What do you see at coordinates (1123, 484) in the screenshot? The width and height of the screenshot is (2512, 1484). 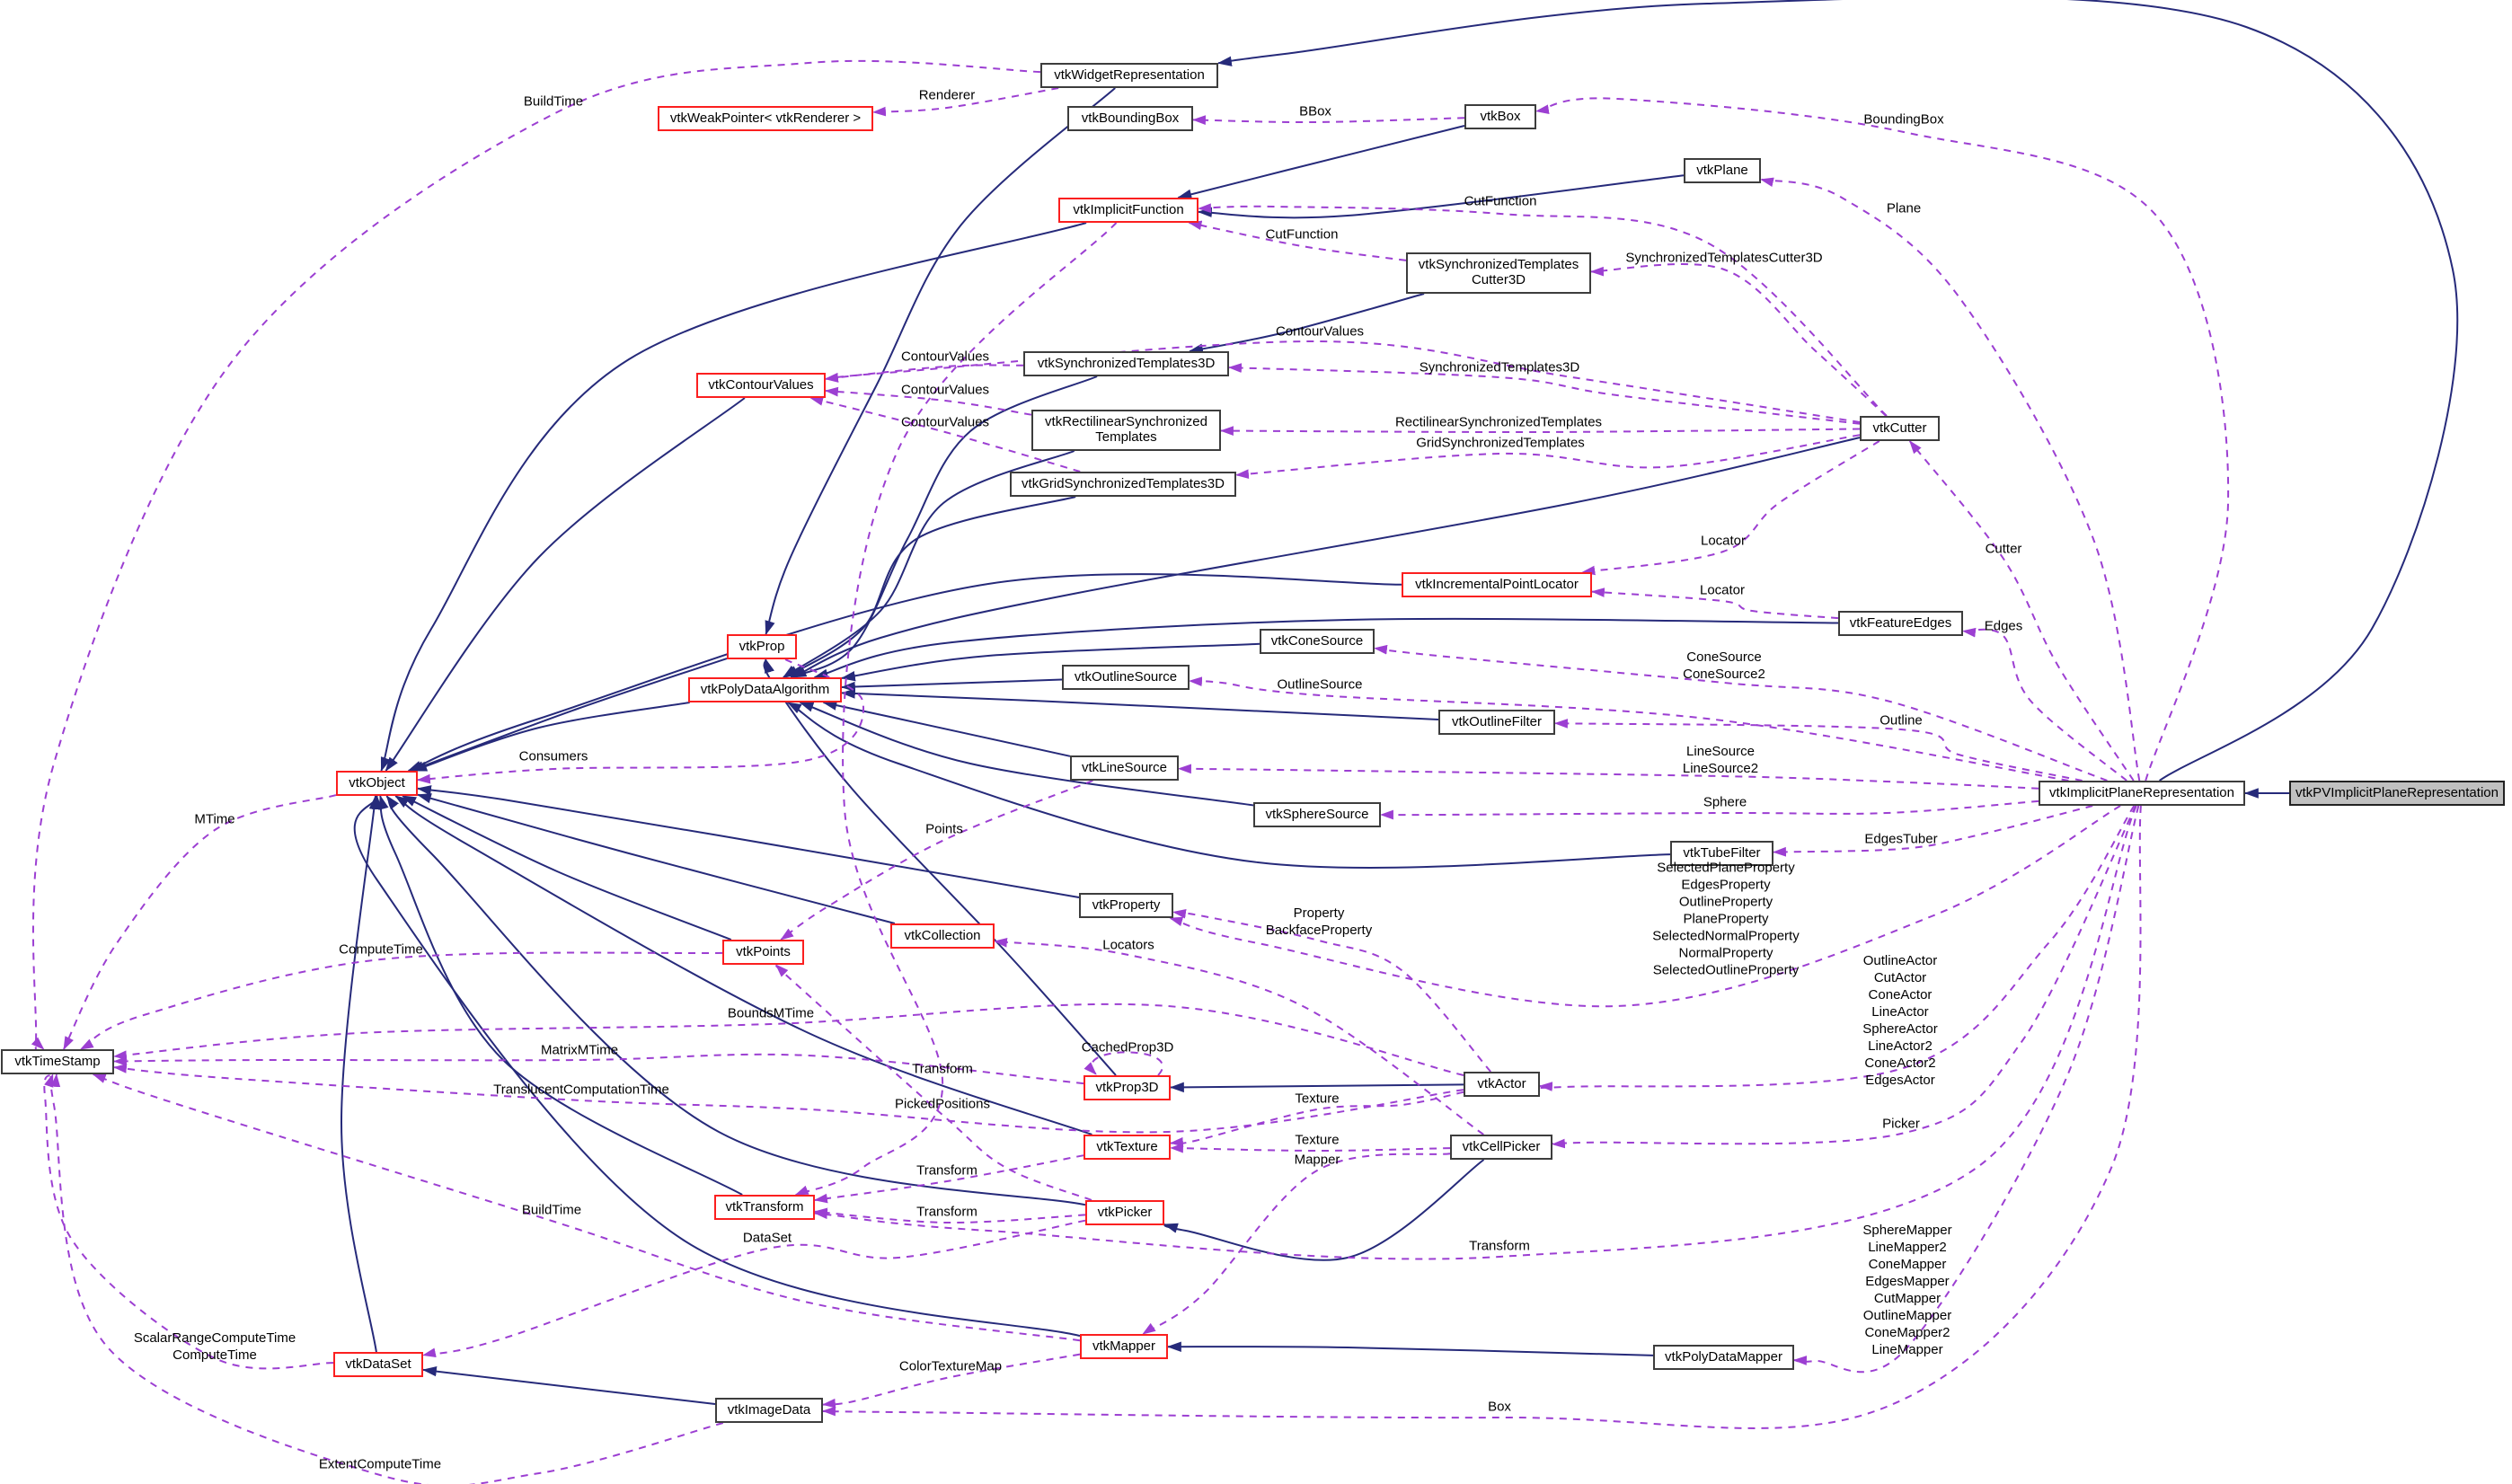 I see `node-gridSyncTempl3D: vtkGridSynchronizedTemplates3D` at bounding box center [1123, 484].